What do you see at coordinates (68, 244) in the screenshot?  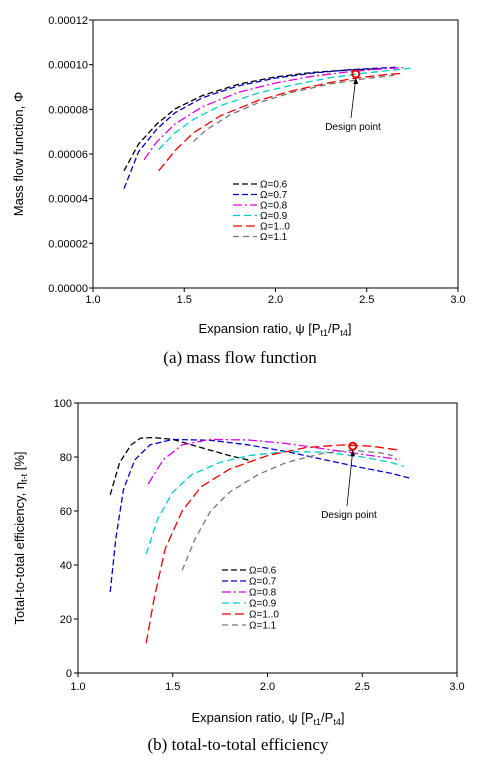 I see `y-tick-label: 0.00002` at bounding box center [68, 244].